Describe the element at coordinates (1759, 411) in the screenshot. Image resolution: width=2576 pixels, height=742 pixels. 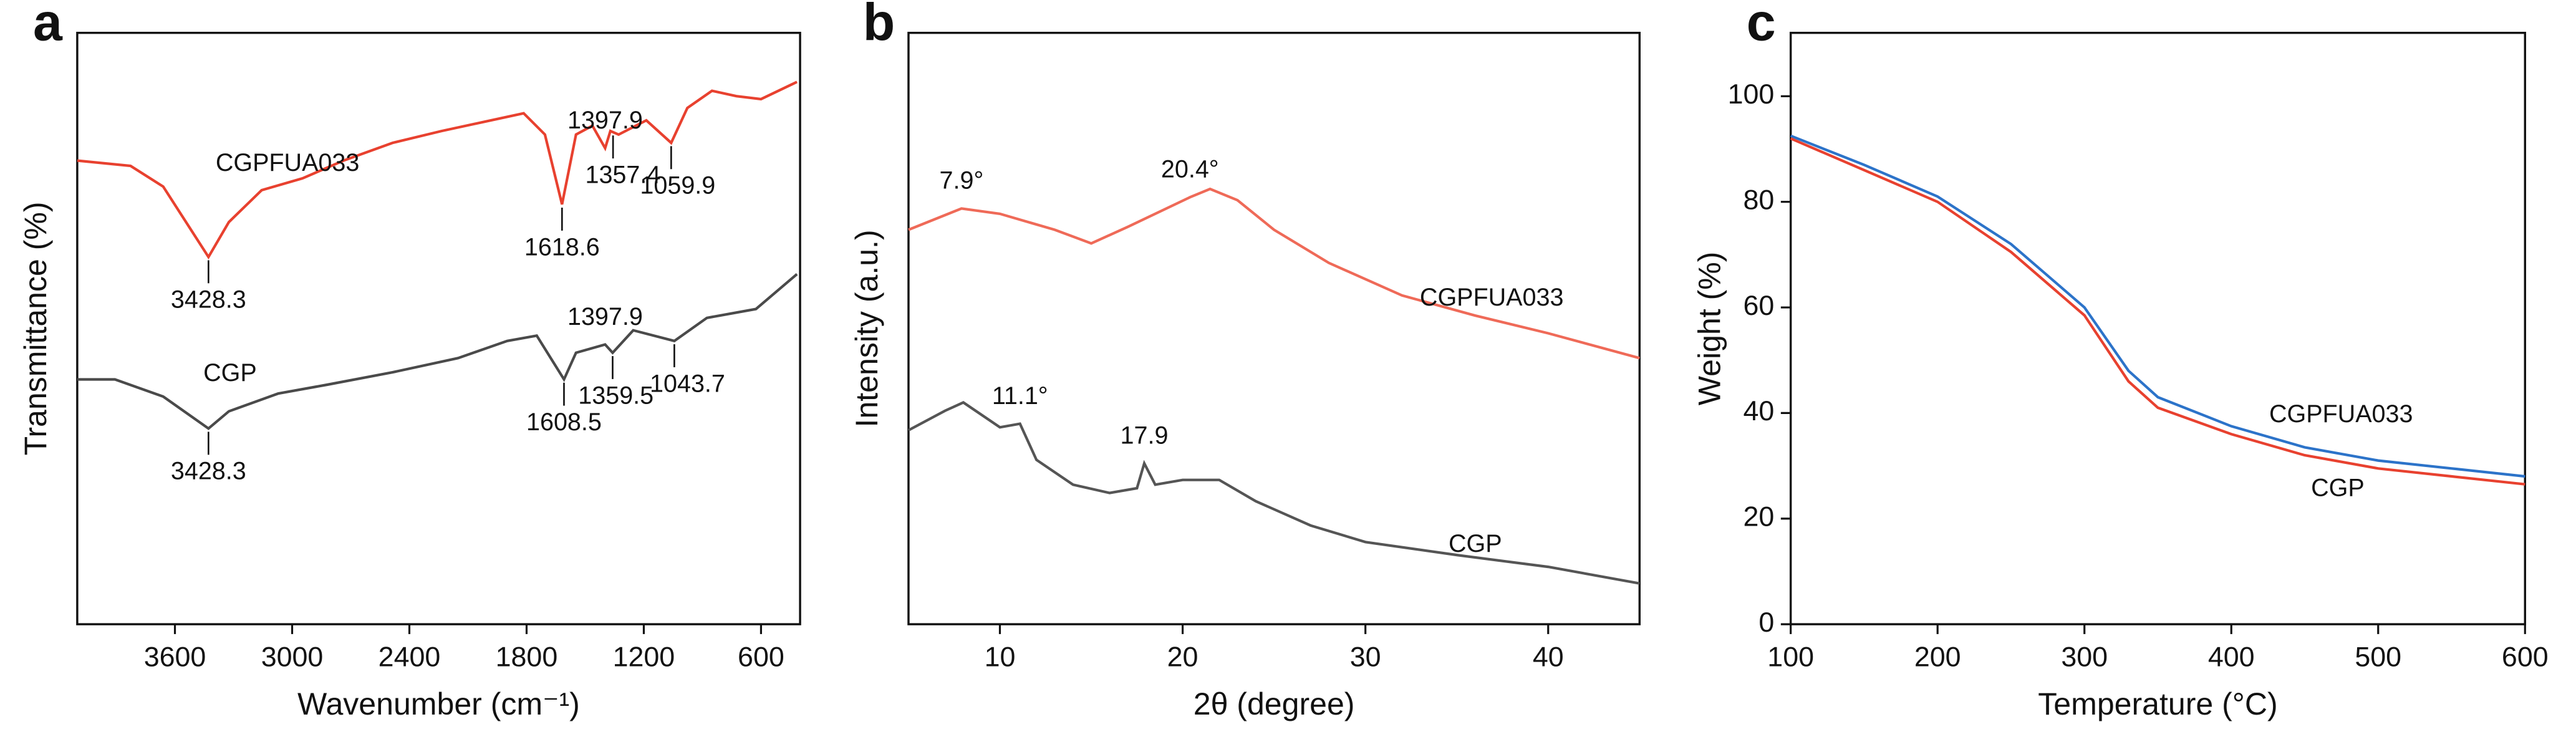
I see `y-tick-label: 40` at that location.